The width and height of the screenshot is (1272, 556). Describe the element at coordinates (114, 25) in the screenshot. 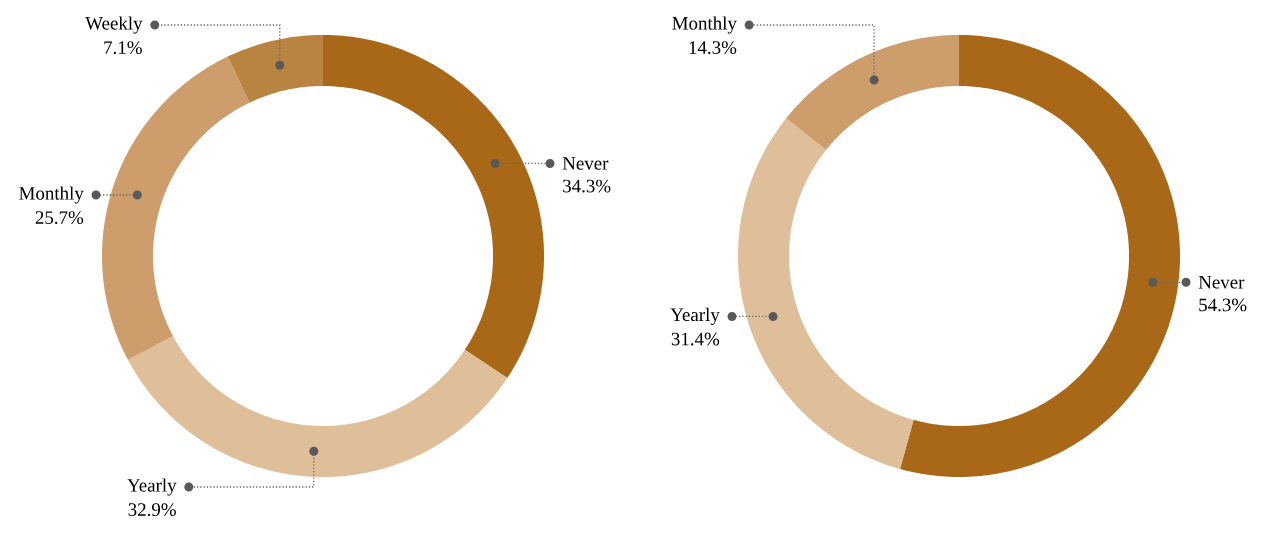

I see `slice-label: Weekly` at that location.